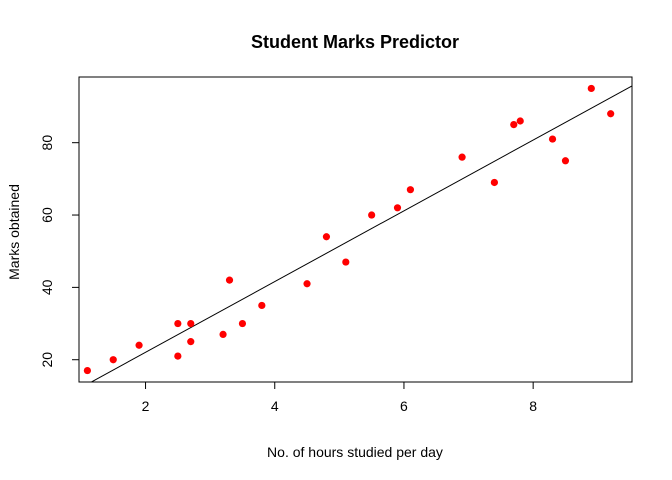 This screenshot has height=480, width=672. I want to click on y-tick-label: 20, so click(47, 360).